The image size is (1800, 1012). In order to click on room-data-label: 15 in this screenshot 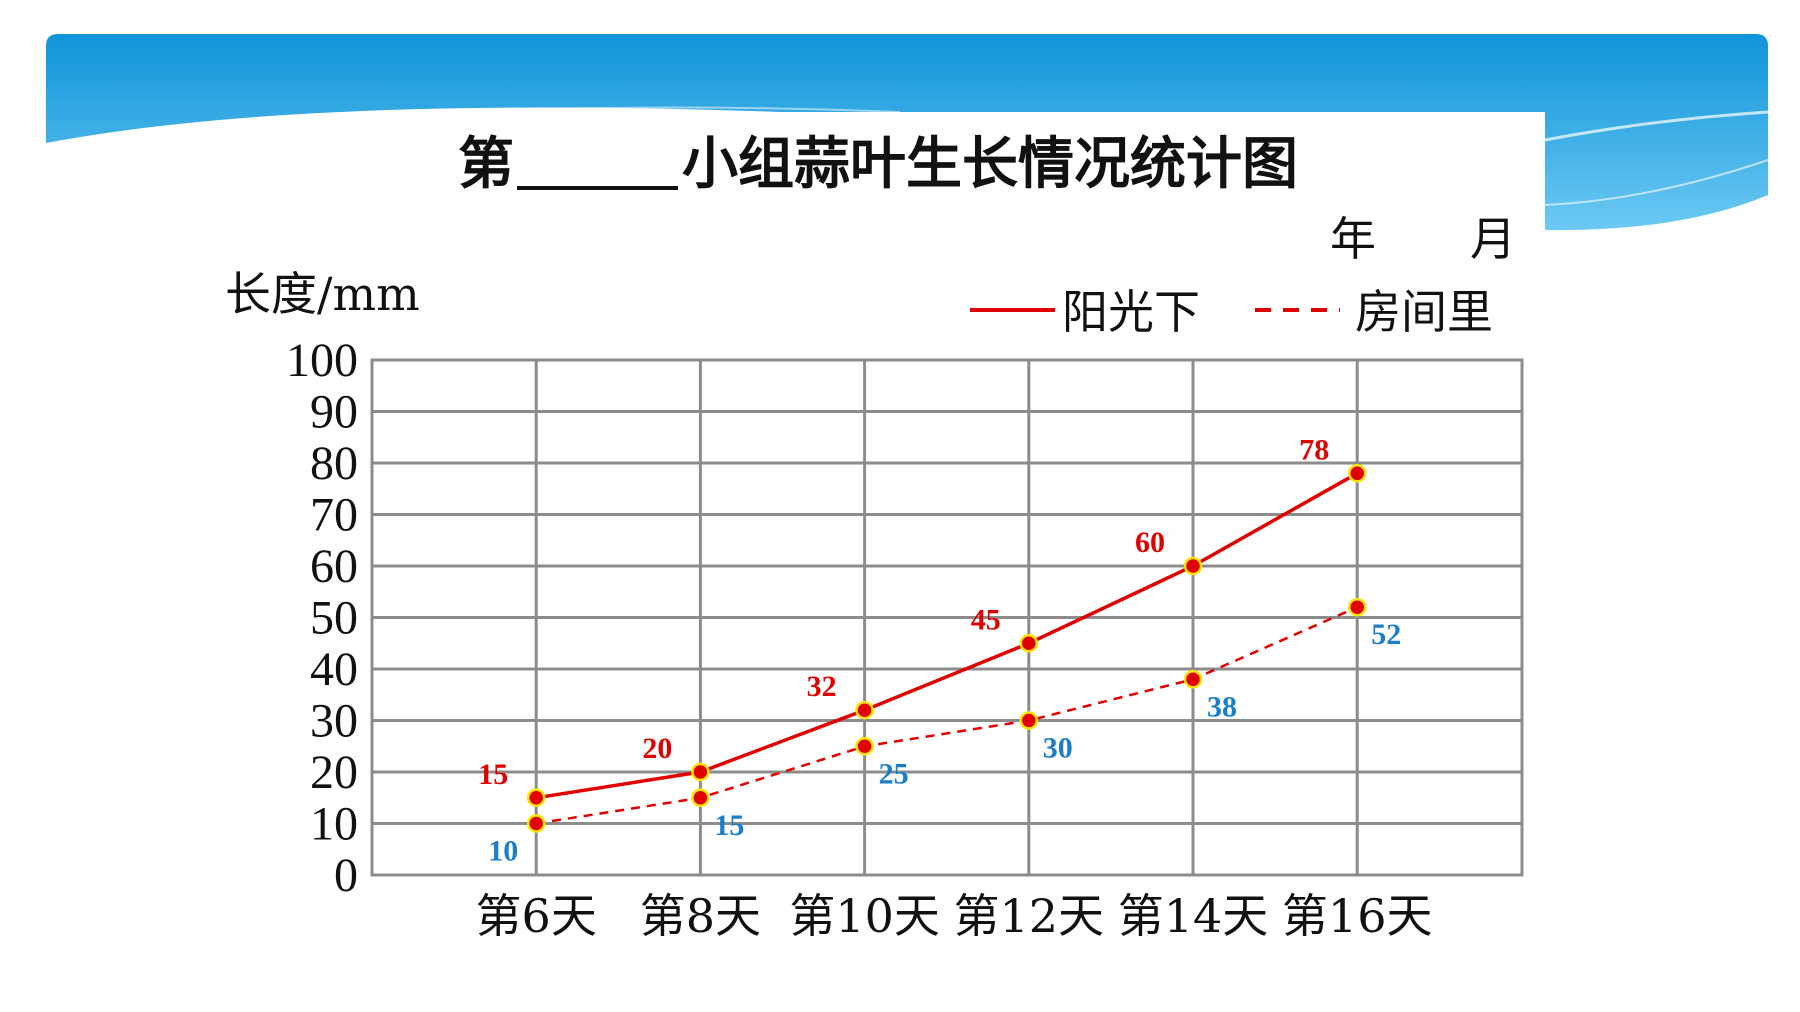, I will do `click(729, 825)`.